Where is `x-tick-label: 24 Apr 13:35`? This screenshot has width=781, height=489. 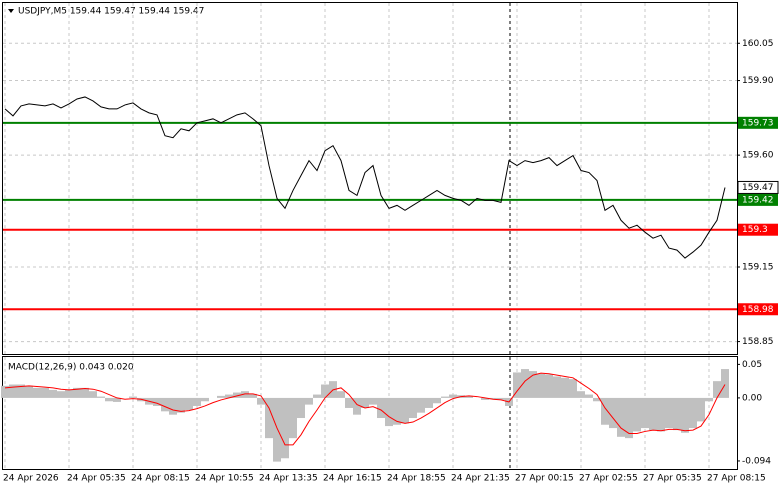
x-tick-label: 24 Apr 13:35 is located at coordinates (288, 479).